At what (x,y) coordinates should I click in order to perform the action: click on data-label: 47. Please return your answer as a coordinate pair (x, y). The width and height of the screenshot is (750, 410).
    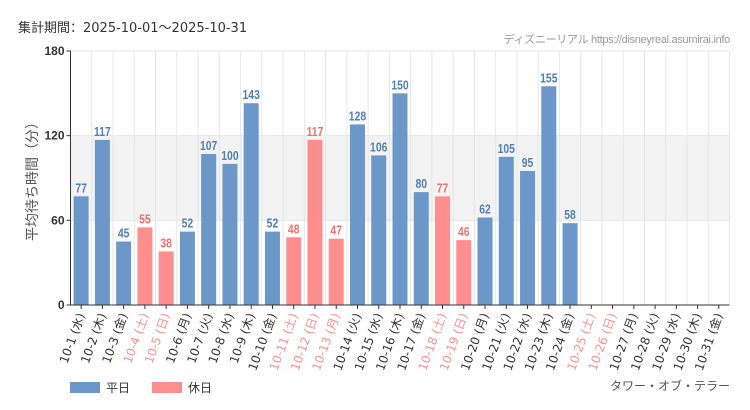
    Looking at the image, I should click on (336, 231).